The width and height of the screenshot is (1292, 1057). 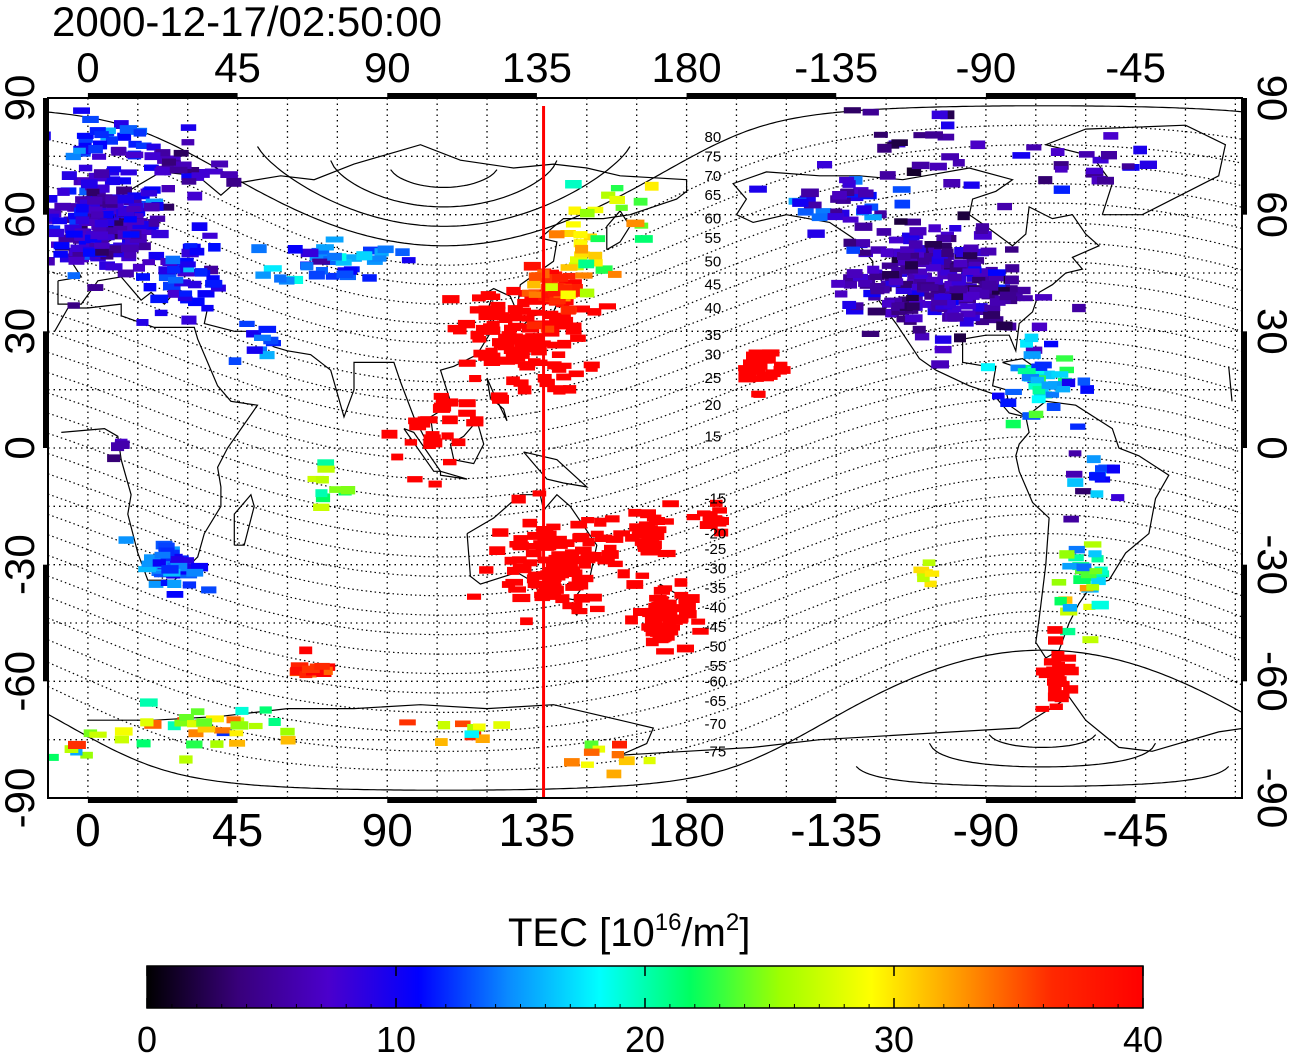 What do you see at coordinates (462, 800) in the screenshot?
I see `frame-tick-bottom` at bounding box center [462, 800].